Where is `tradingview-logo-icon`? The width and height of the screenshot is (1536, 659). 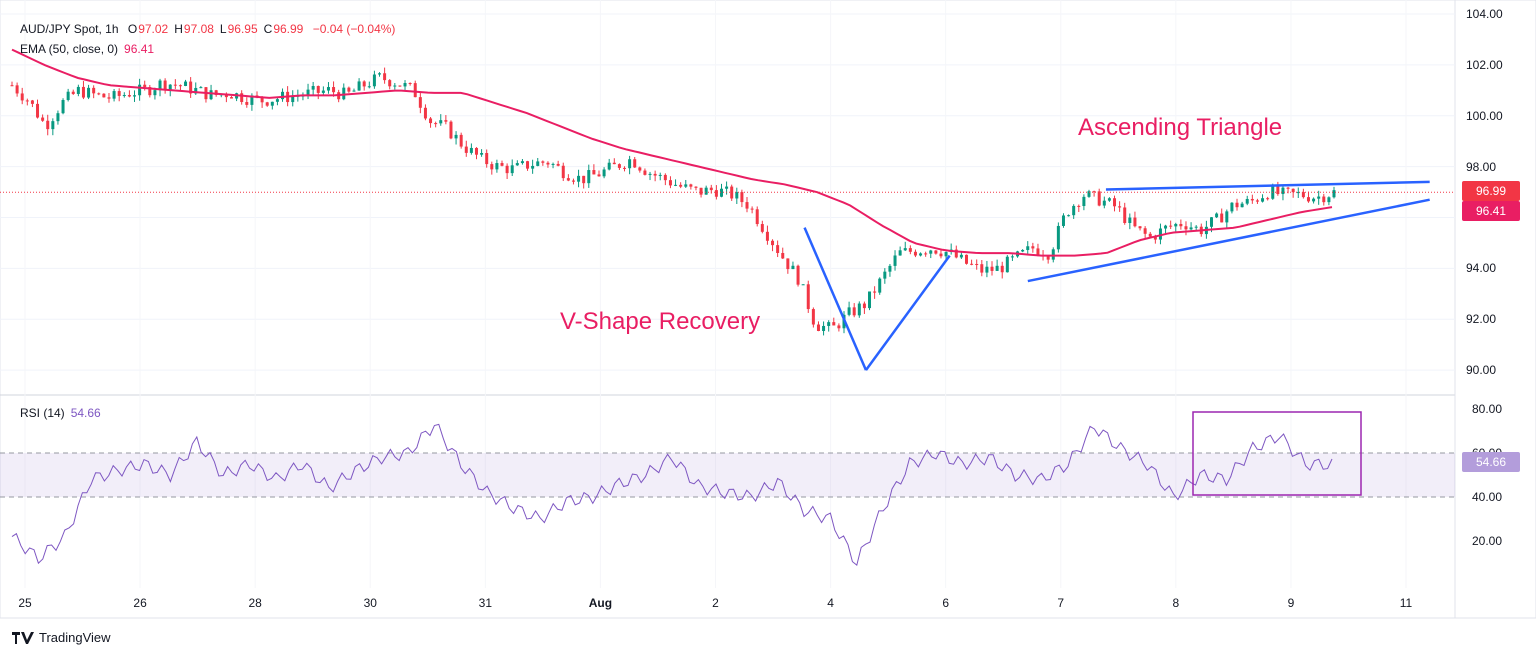
tradingview-logo-icon is located at coordinates (23, 637).